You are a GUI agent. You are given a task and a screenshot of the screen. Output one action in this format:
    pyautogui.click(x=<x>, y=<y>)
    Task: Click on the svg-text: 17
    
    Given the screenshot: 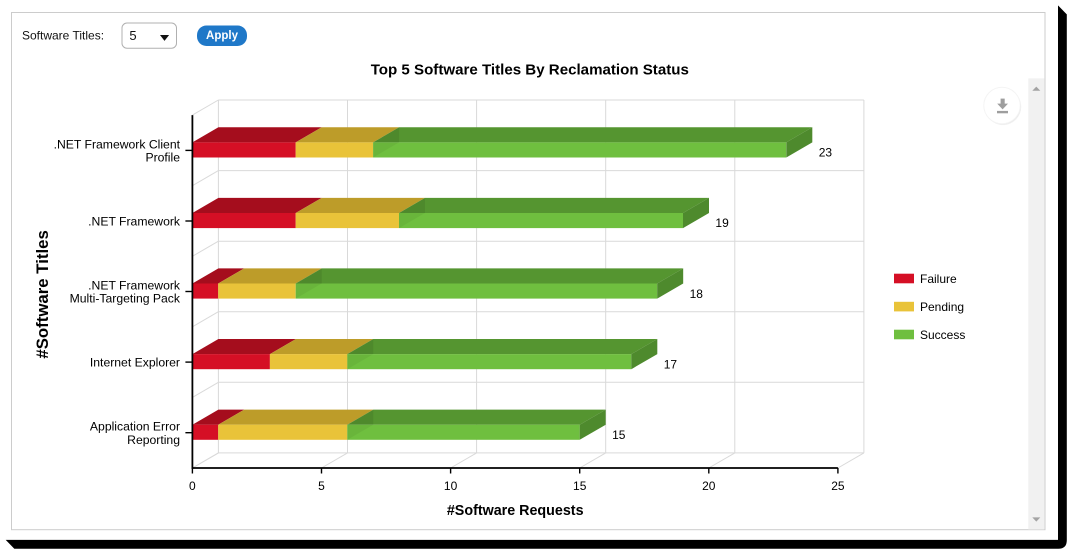 What is the action you would take?
    pyautogui.click(x=671, y=364)
    